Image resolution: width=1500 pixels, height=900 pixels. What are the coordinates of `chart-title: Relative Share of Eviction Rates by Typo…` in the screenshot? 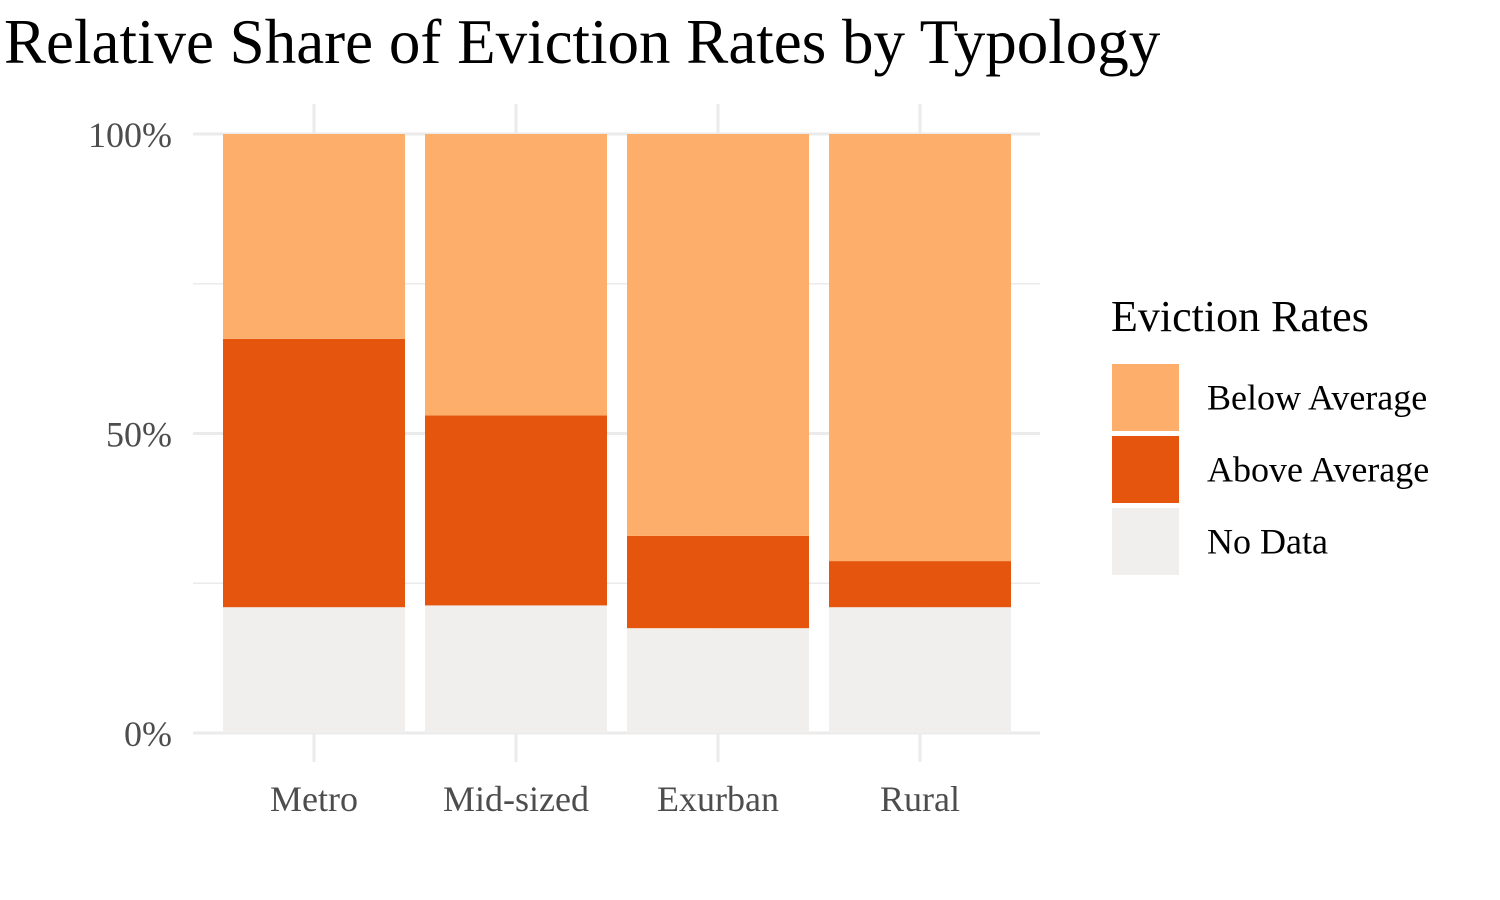 It's located at (582, 42).